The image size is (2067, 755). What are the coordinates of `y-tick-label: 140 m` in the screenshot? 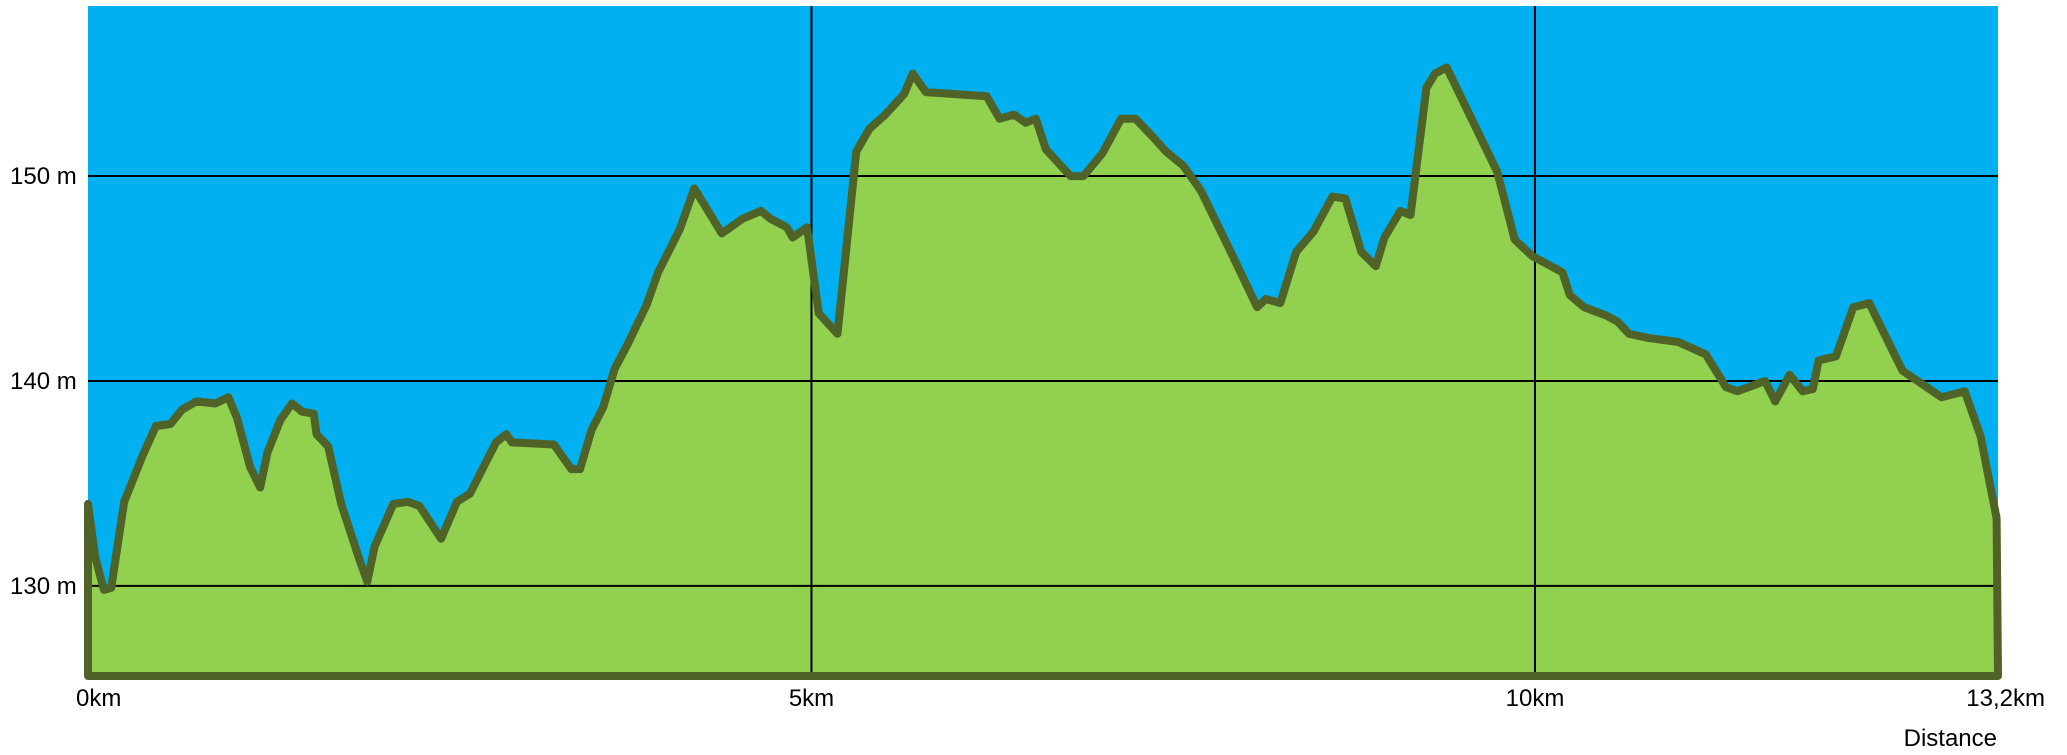 It's located at (43, 381).